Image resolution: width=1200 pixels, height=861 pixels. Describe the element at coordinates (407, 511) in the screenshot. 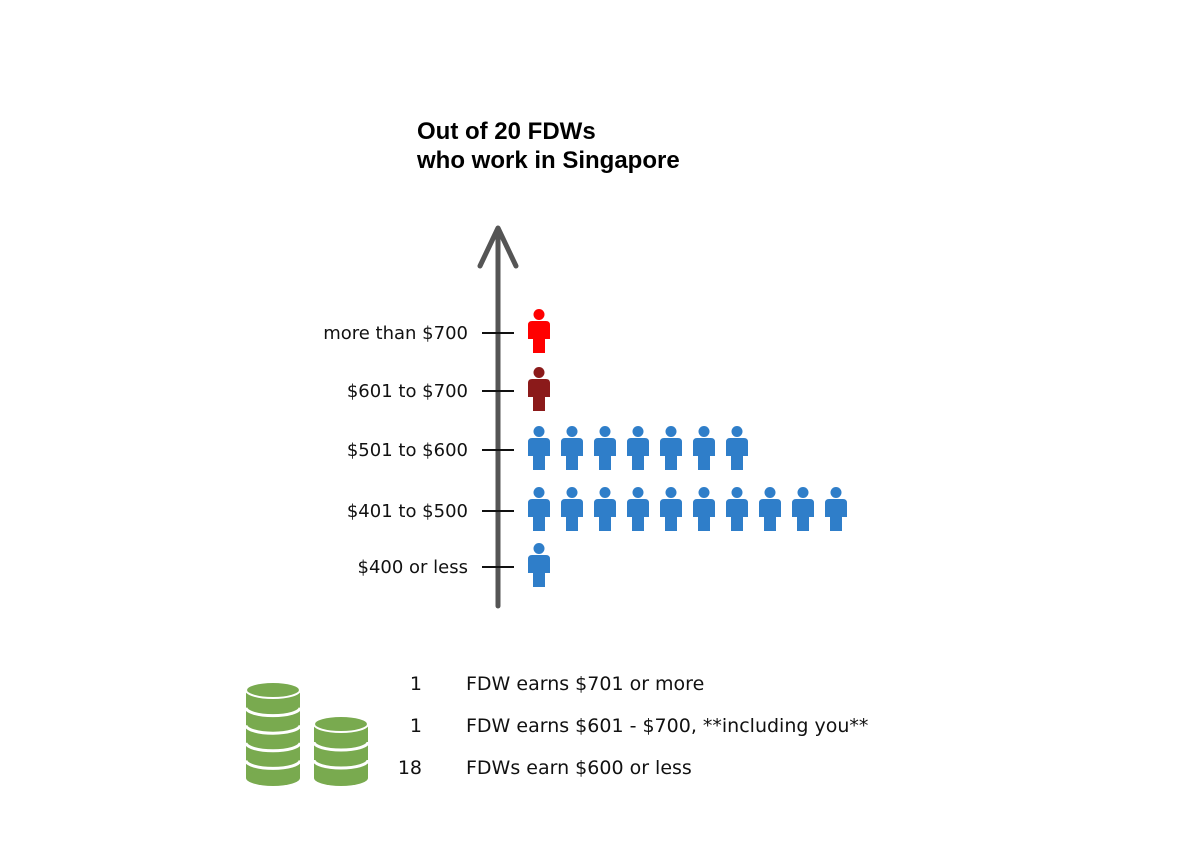

I see `y-tick-label: $401 to $500` at that location.